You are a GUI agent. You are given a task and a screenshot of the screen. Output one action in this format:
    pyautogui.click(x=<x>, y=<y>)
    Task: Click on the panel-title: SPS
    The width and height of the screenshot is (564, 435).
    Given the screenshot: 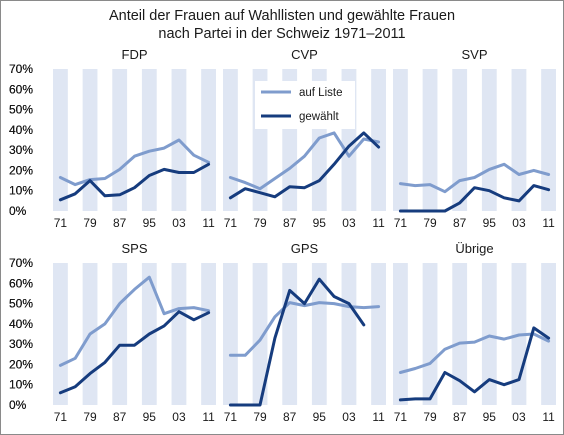 What is the action you would take?
    pyautogui.click(x=134, y=248)
    